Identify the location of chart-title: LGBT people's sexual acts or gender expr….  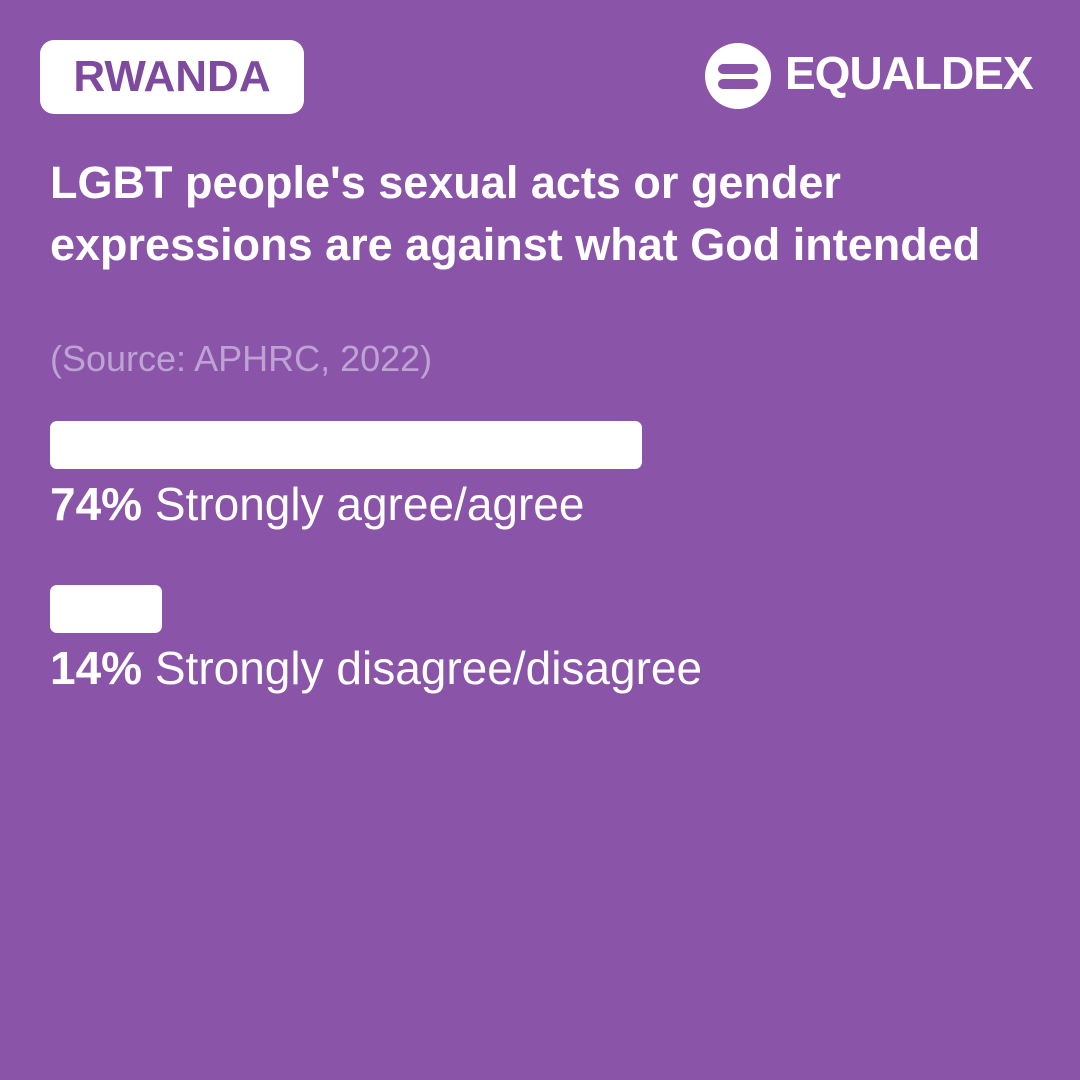
(515, 213).